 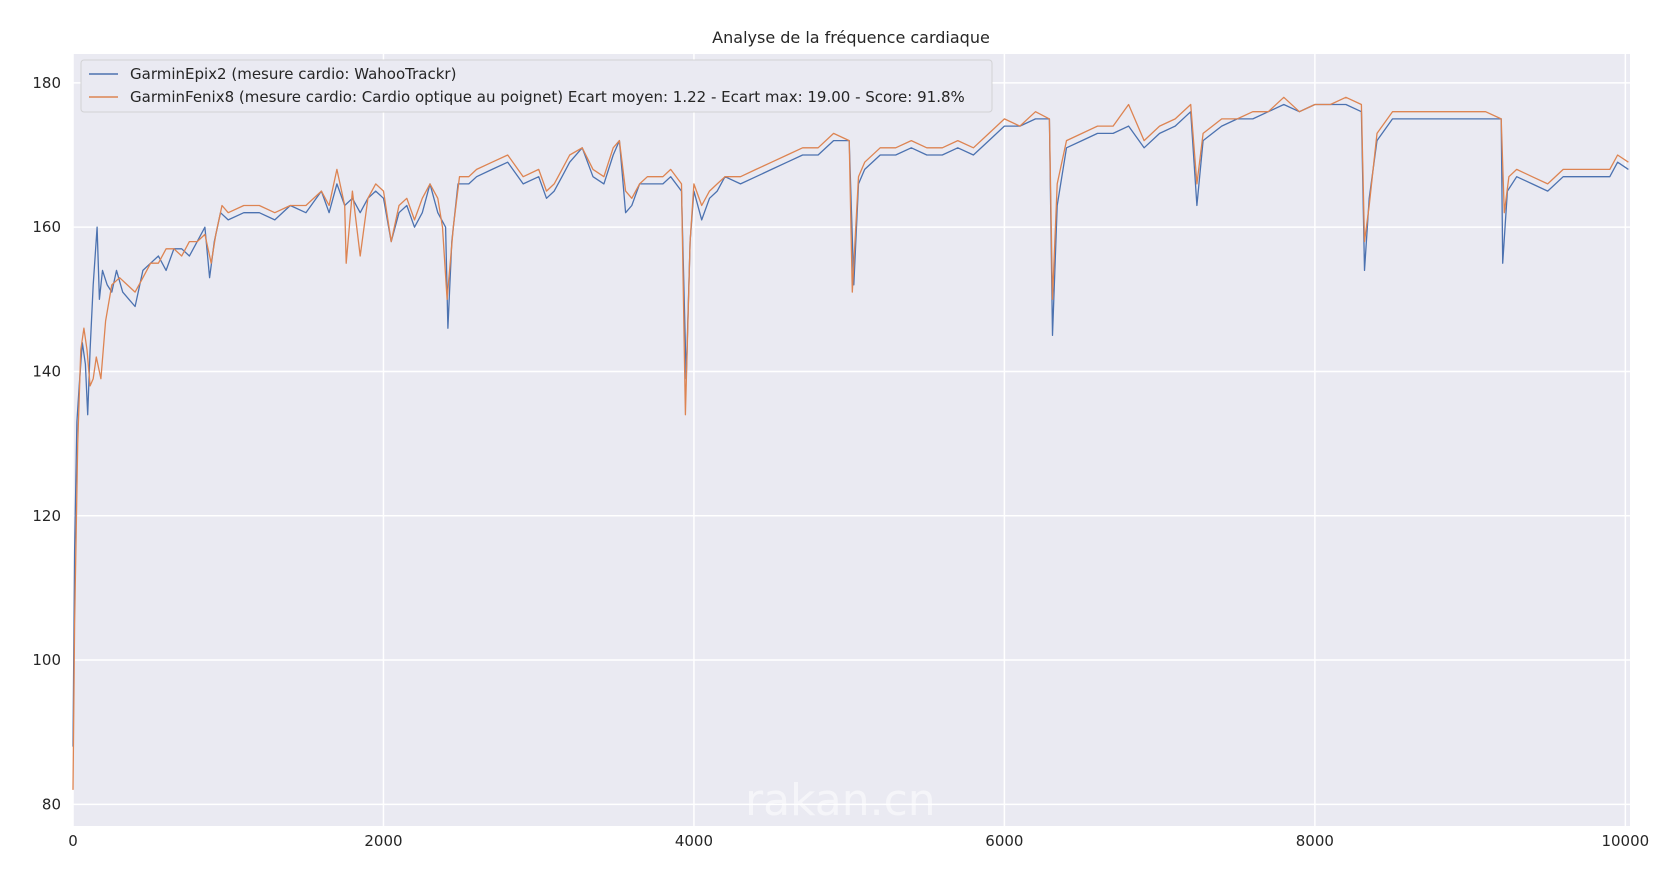 What do you see at coordinates (46, 443) in the screenshot?
I see `y-axis-ticks: 80 100 120 140 160 180` at bounding box center [46, 443].